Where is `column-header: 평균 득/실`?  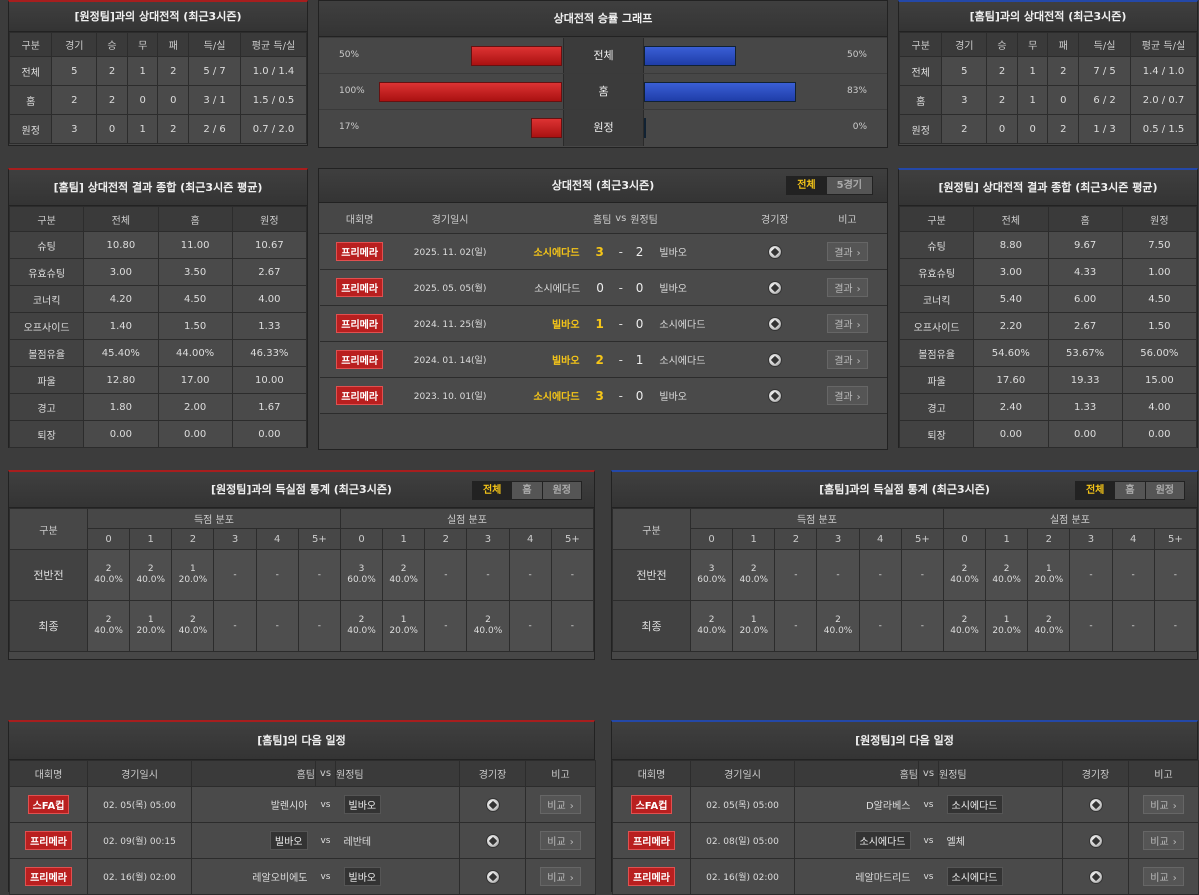
column-header: 평균 득/실 is located at coordinates (273, 44).